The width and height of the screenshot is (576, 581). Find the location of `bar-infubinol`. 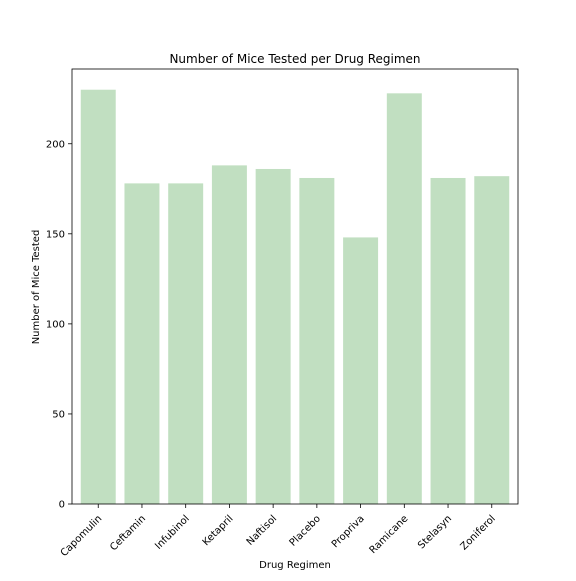

bar-infubinol is located at coordinates (186, 343).